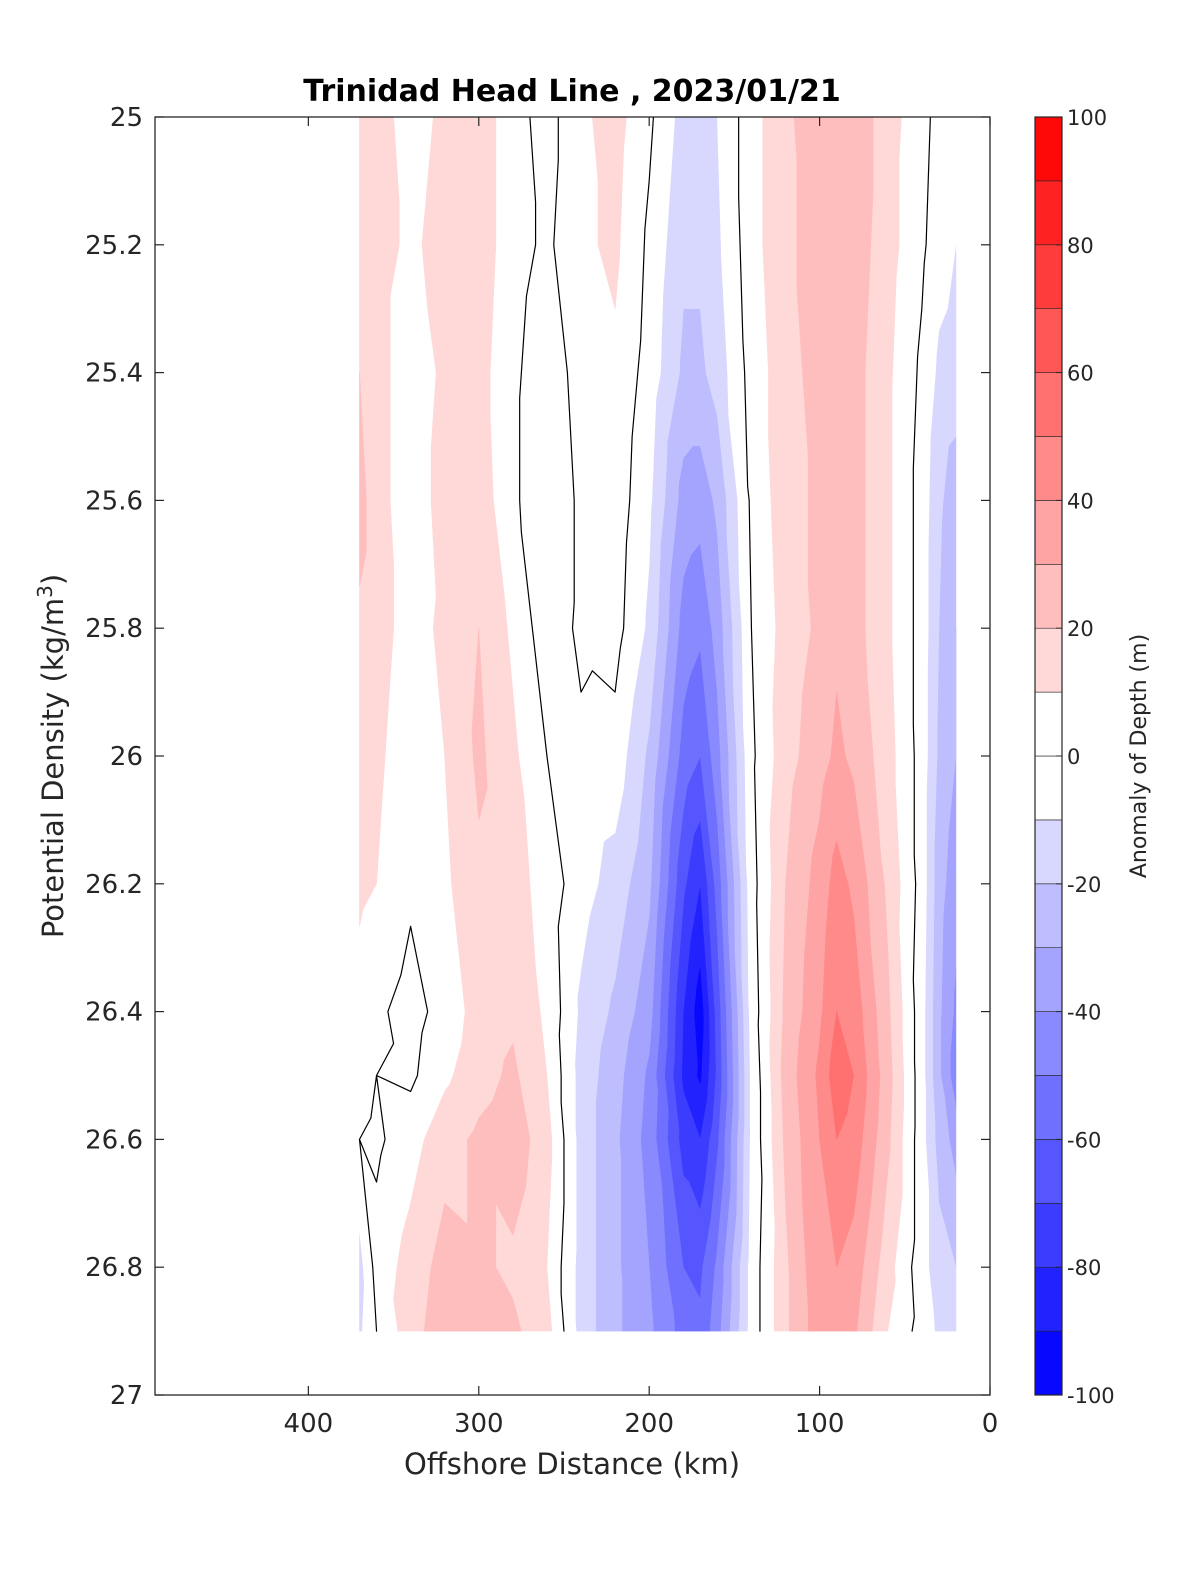 Image resolution: width=1200 pixels, height=1575 pixels. What do you see at coordinates (114, 629) in the screenshot?
I see `y-tick-label: 25.8` at bounding box center [114, 629].